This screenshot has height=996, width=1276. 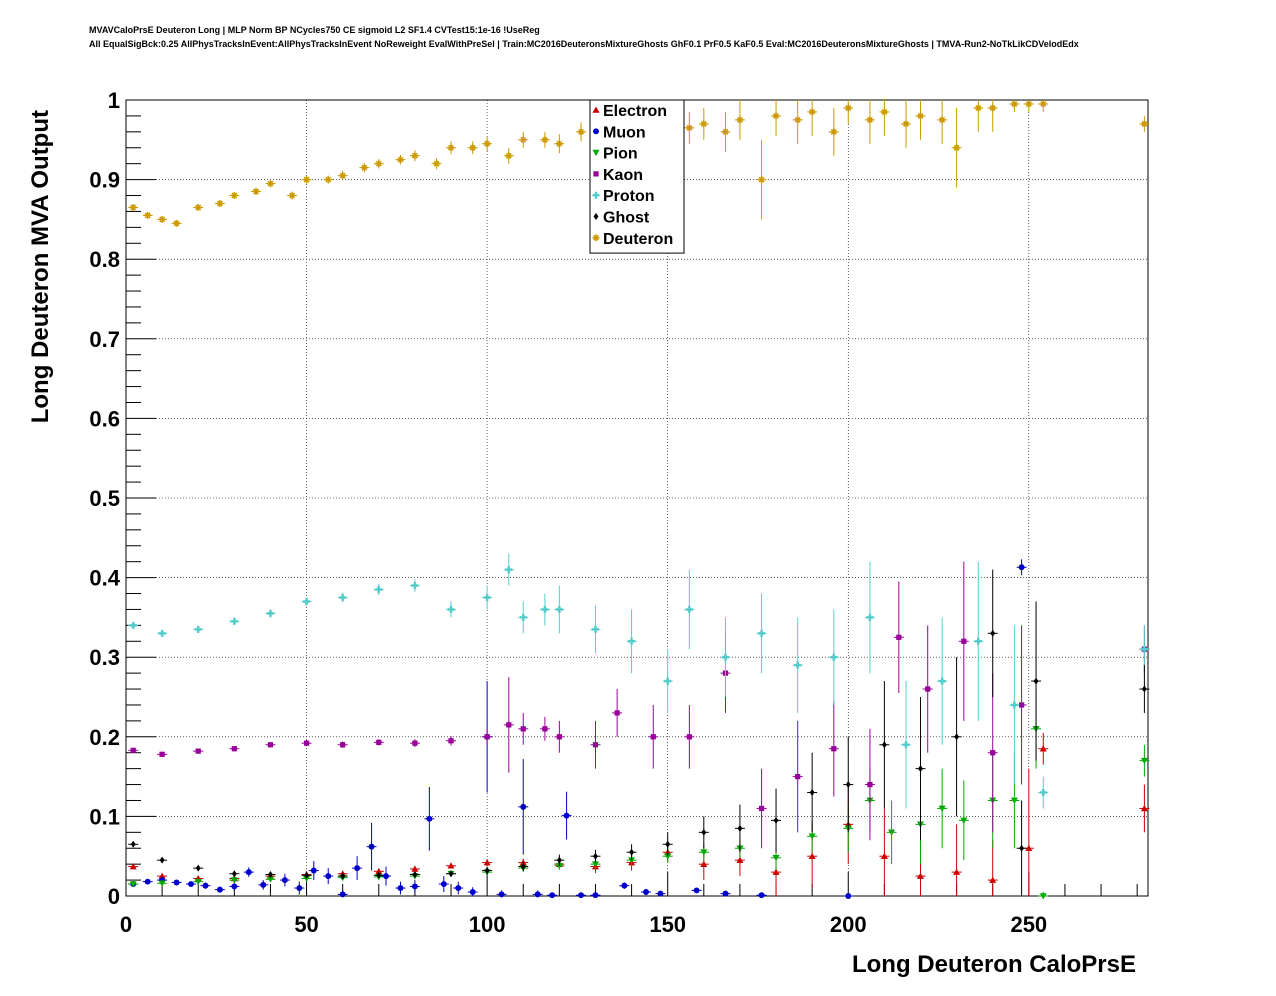 I want to click on legend-label-pion: Pion, so click(x=620, y=154).